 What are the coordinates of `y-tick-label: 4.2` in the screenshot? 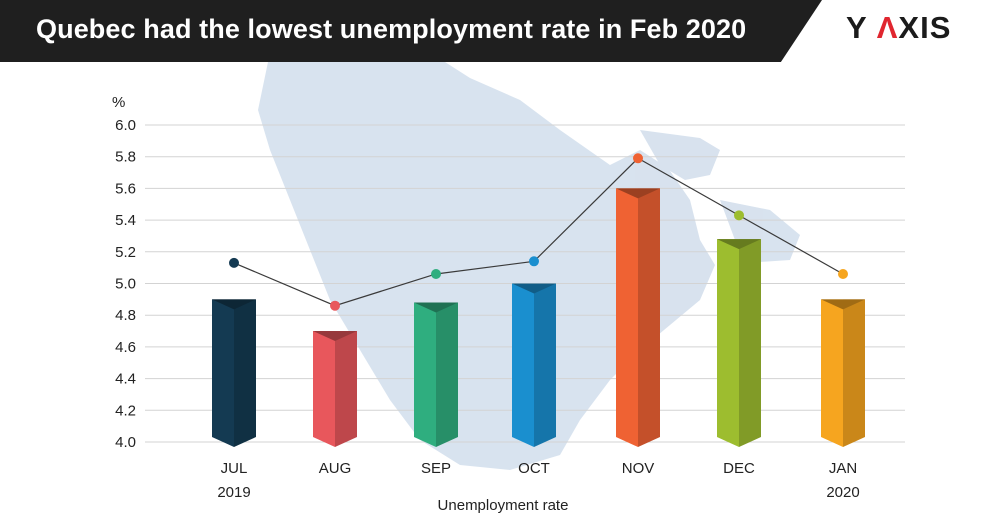 It's located at (125, 410).